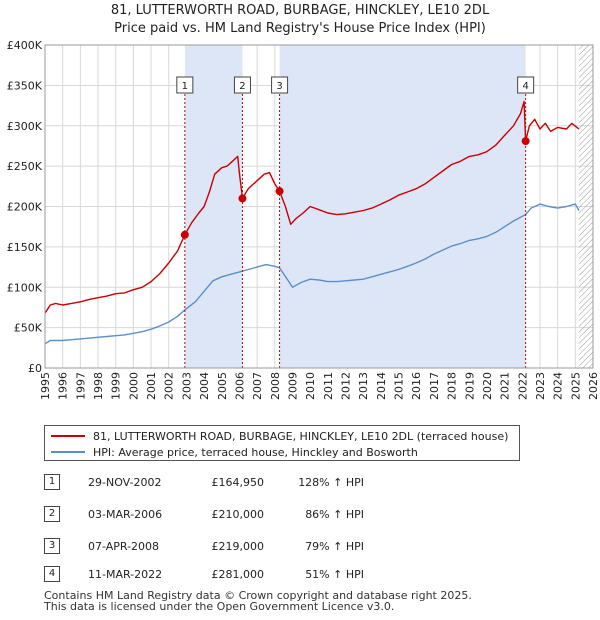  I want to click on sale-price: £210,000, so click(238, 514).